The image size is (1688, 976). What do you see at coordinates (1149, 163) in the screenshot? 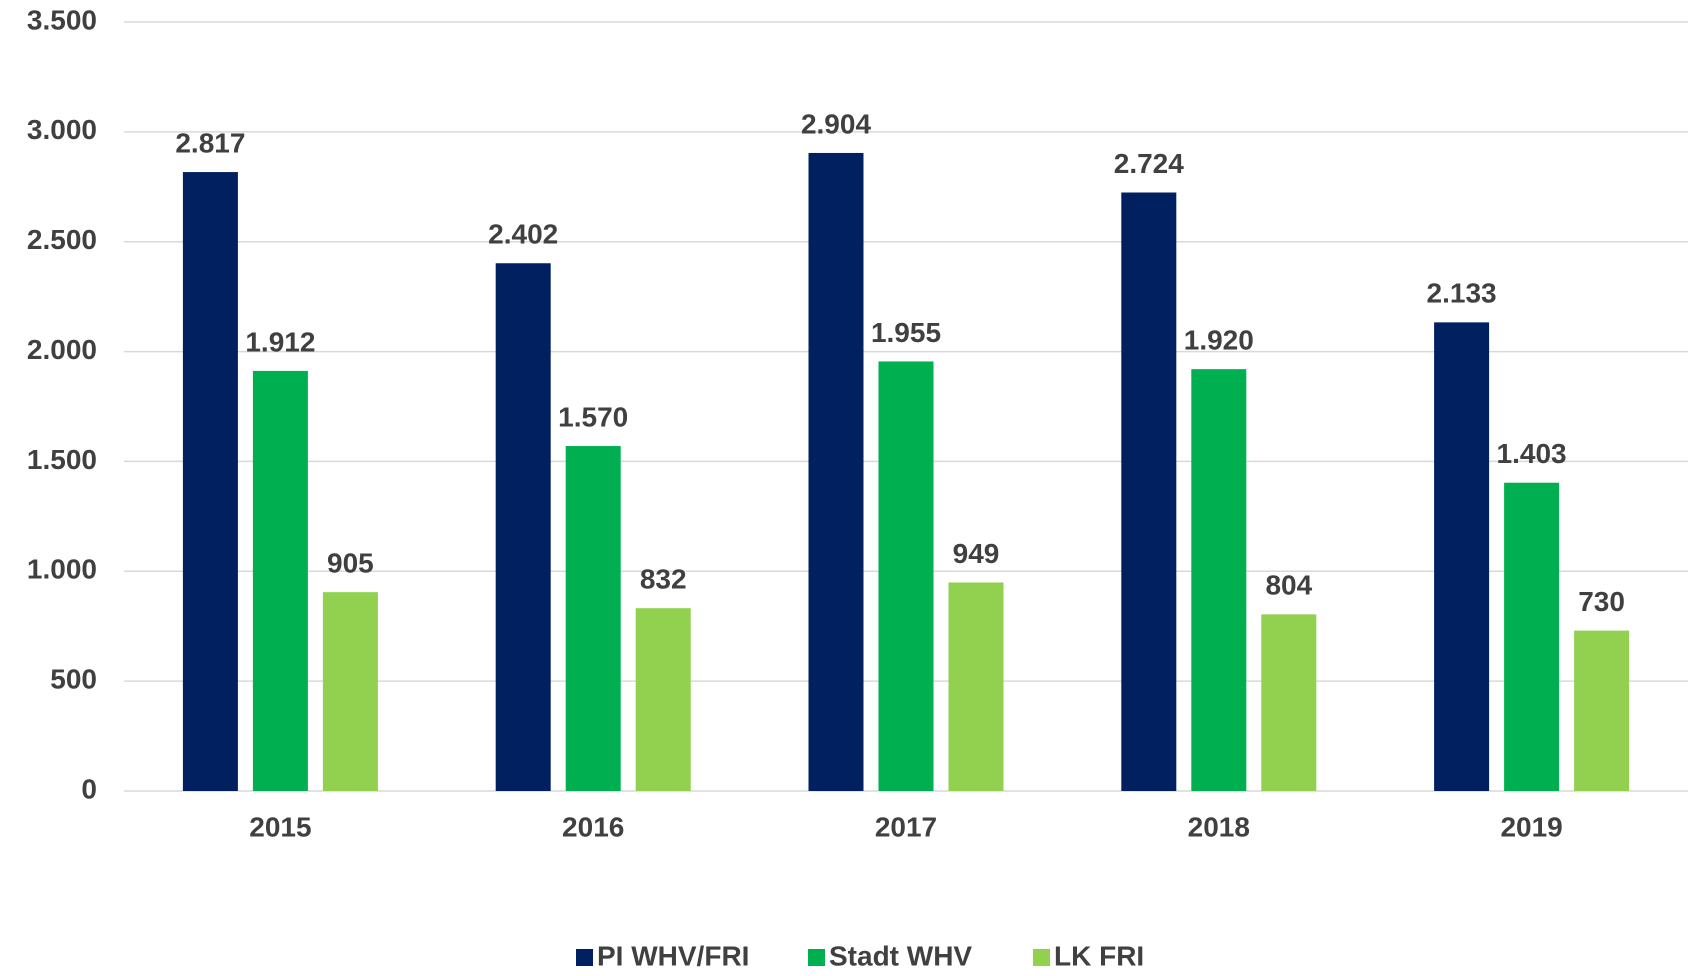
I see `data-label: 2.724` at bounding box center [1149, 163].